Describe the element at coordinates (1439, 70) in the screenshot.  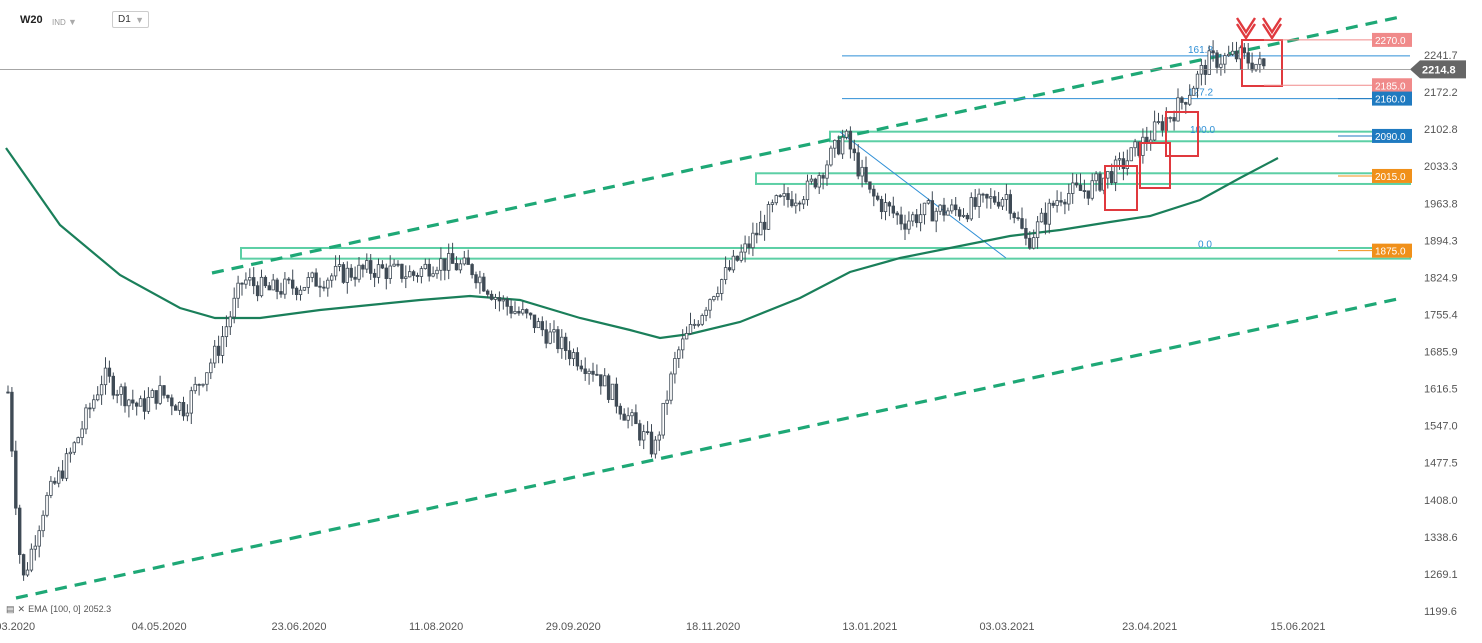
I see `current-price-label: 2214.8` at that location.